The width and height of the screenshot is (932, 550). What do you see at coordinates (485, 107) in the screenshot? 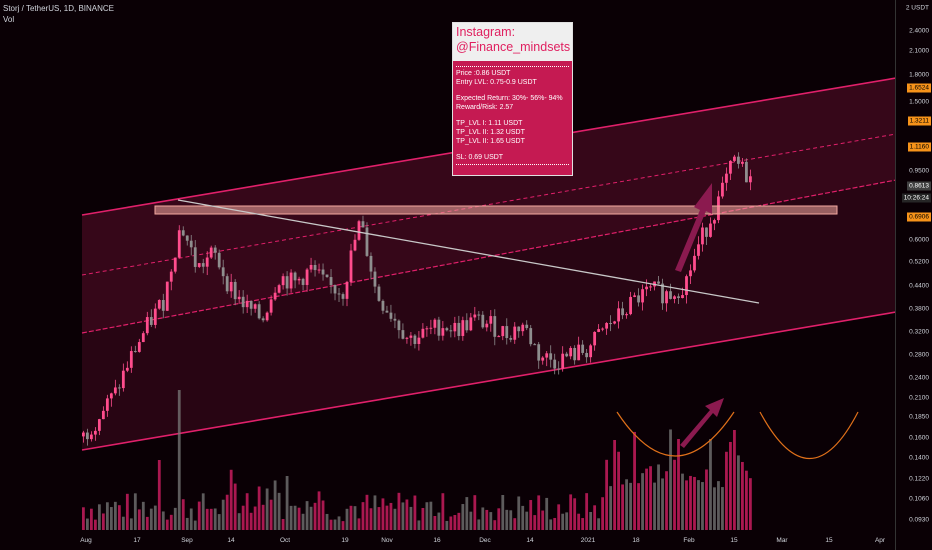
I see `reward-risk-line: Reward/Risk: 2.57` at bounding box center [485, 107].